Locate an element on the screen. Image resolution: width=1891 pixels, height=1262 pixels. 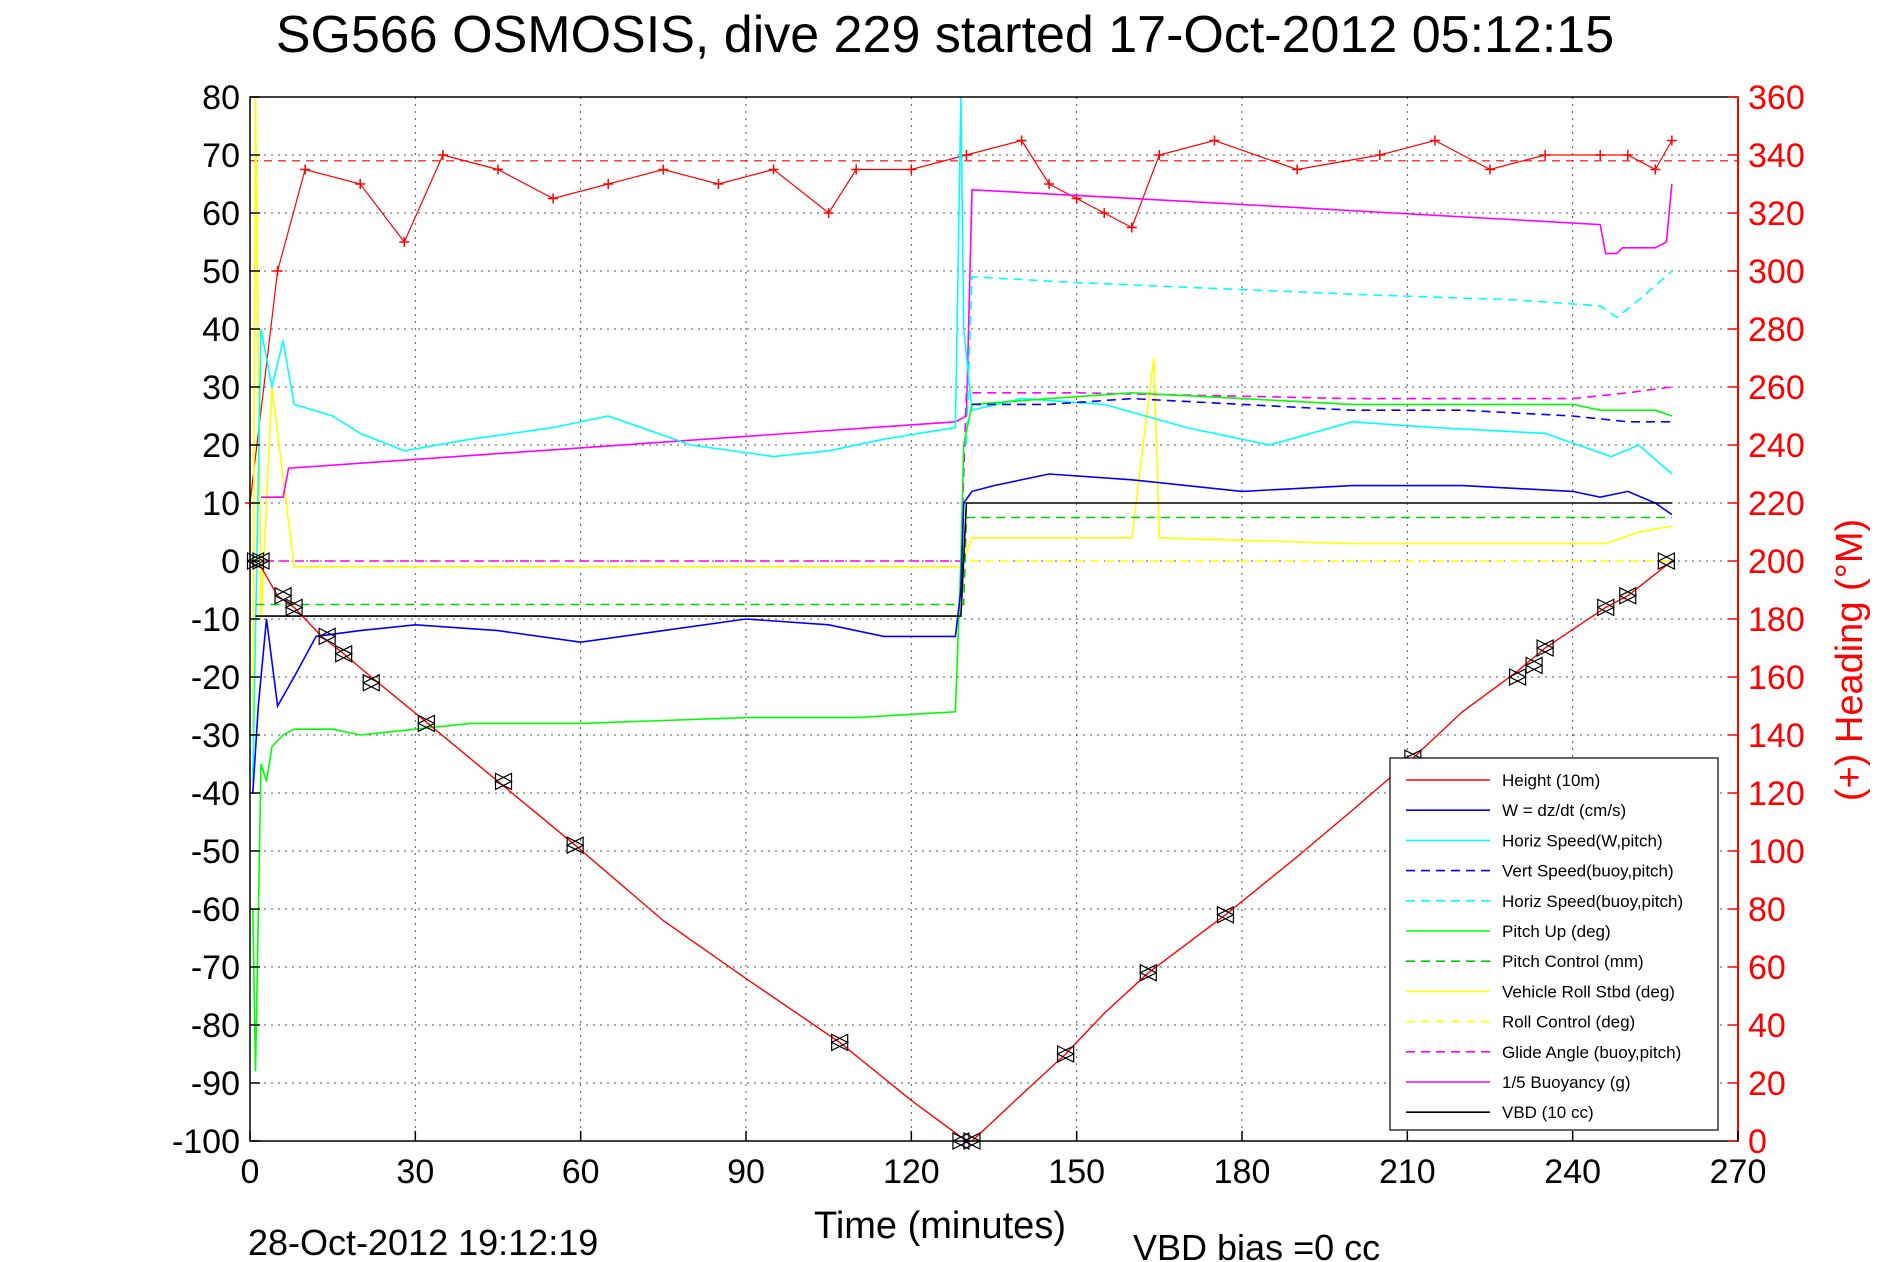
series-pitch-control is located at coordinates (963, 561).